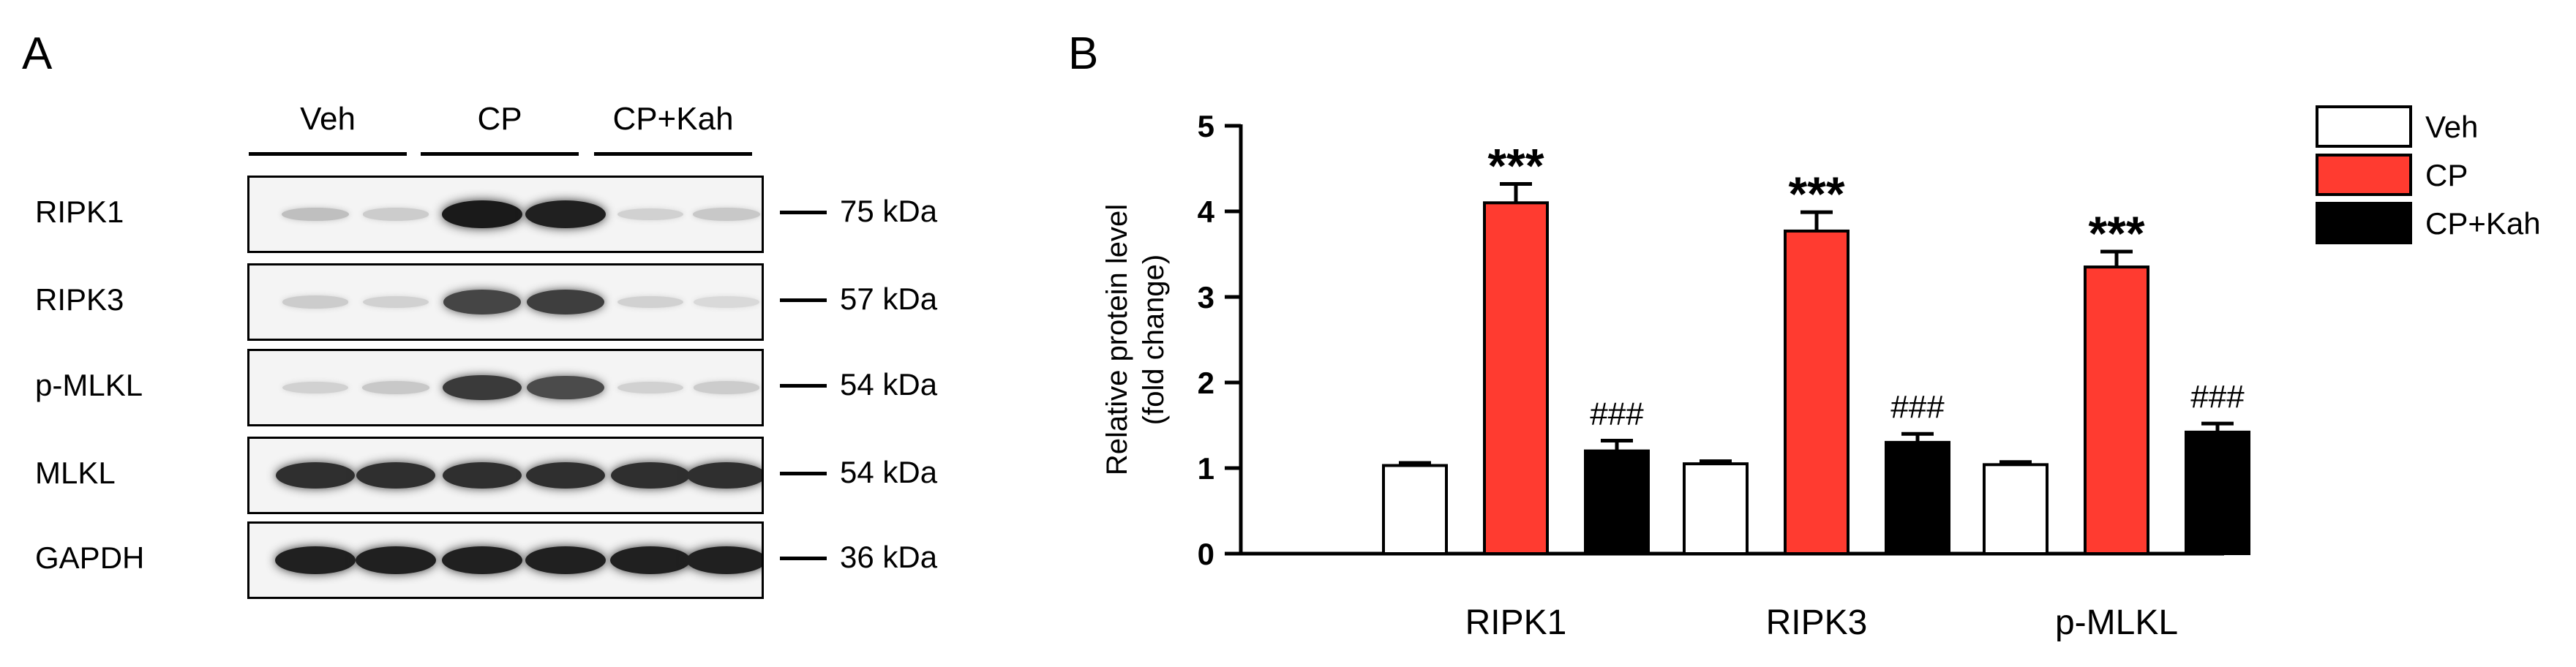 The height and width of the screenshot is (667, 2576). What do you see at coordinates (2116, 410) in the screenshot?
I see `bar-cp-p-mlkl` at bounding box center [2116, 410].